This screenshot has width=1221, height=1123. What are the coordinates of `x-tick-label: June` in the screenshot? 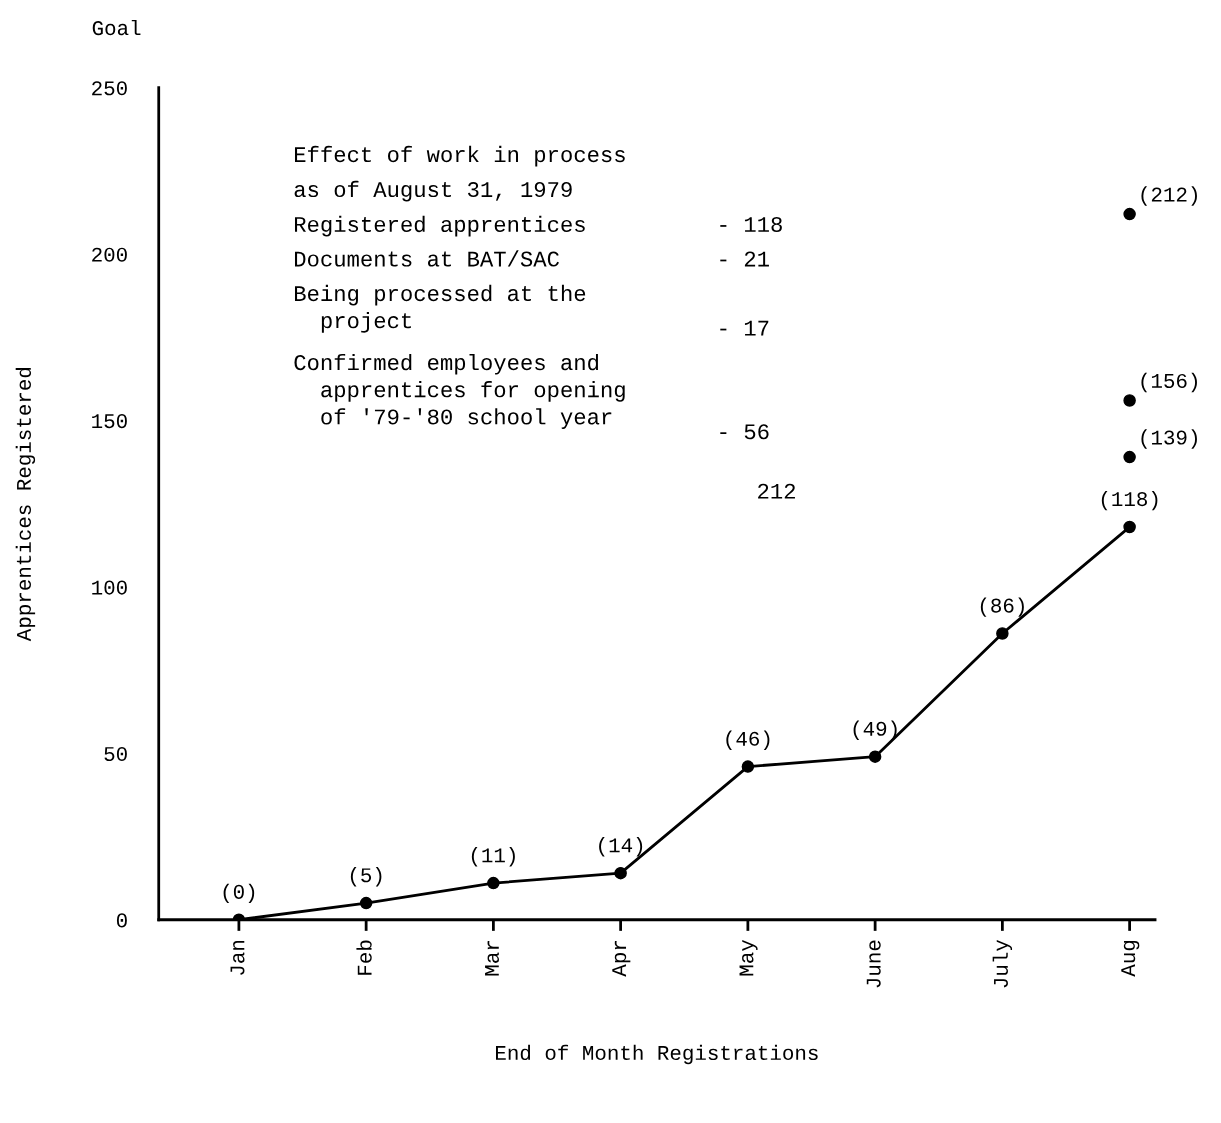 It's located at (873, 964).